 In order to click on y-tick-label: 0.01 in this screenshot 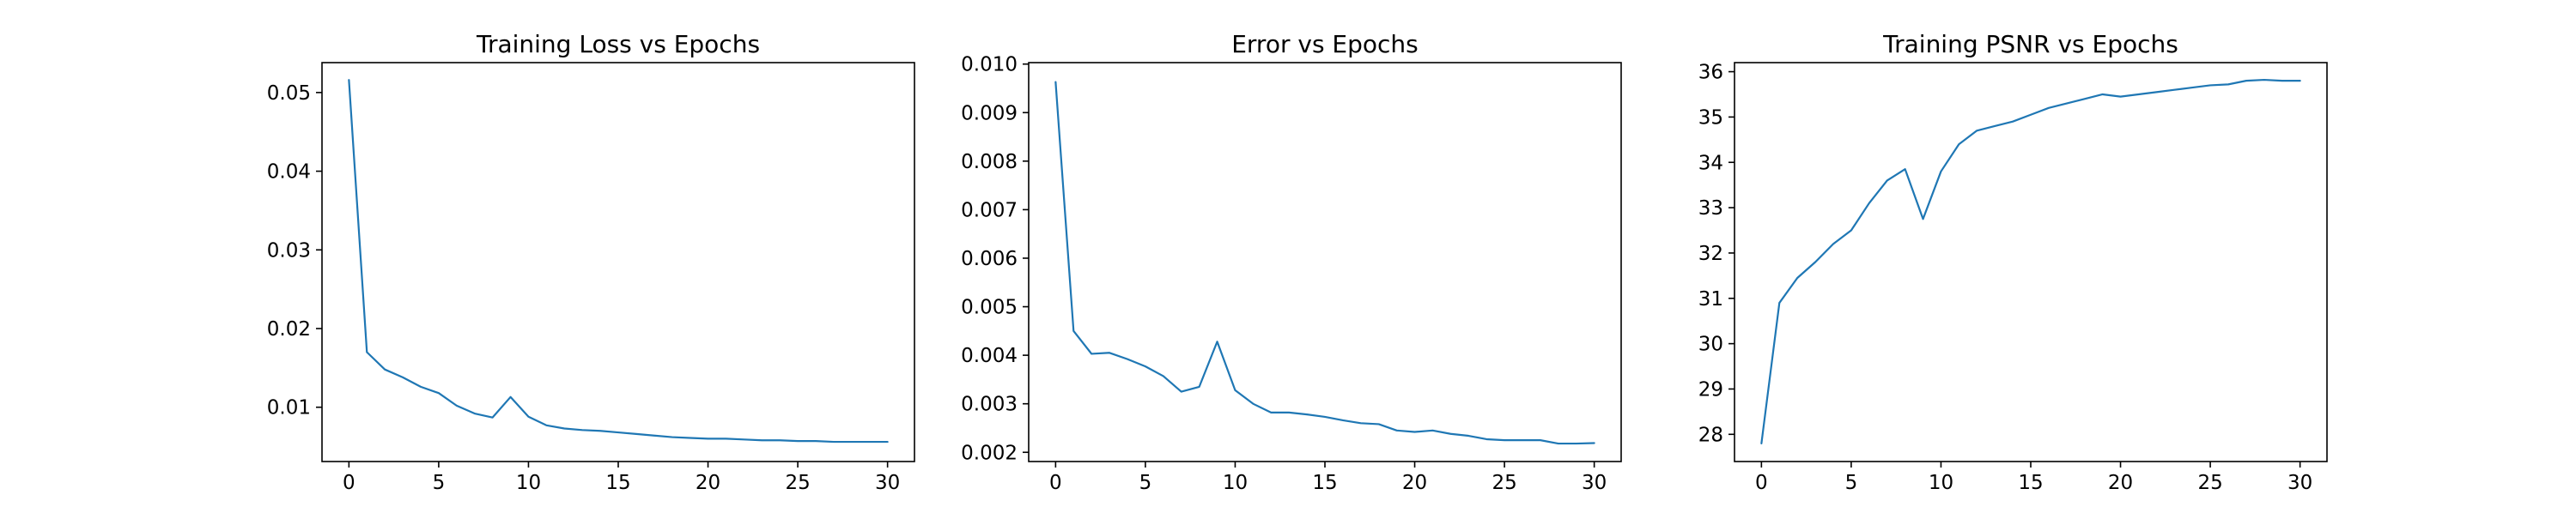, I will do `click(289, 408)`.